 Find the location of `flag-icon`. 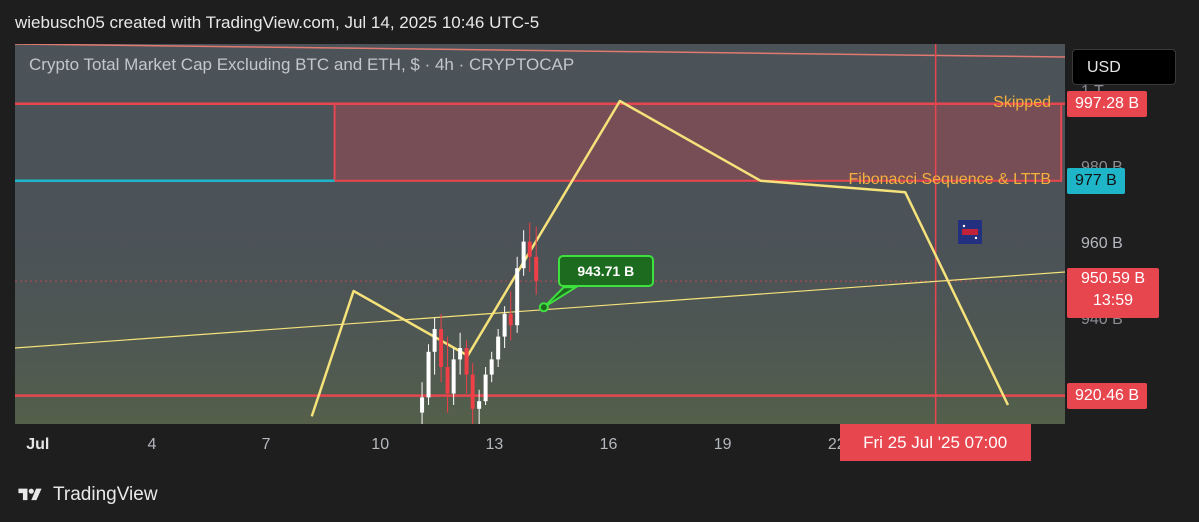

flag-icon is located at coordinates (970, 232).